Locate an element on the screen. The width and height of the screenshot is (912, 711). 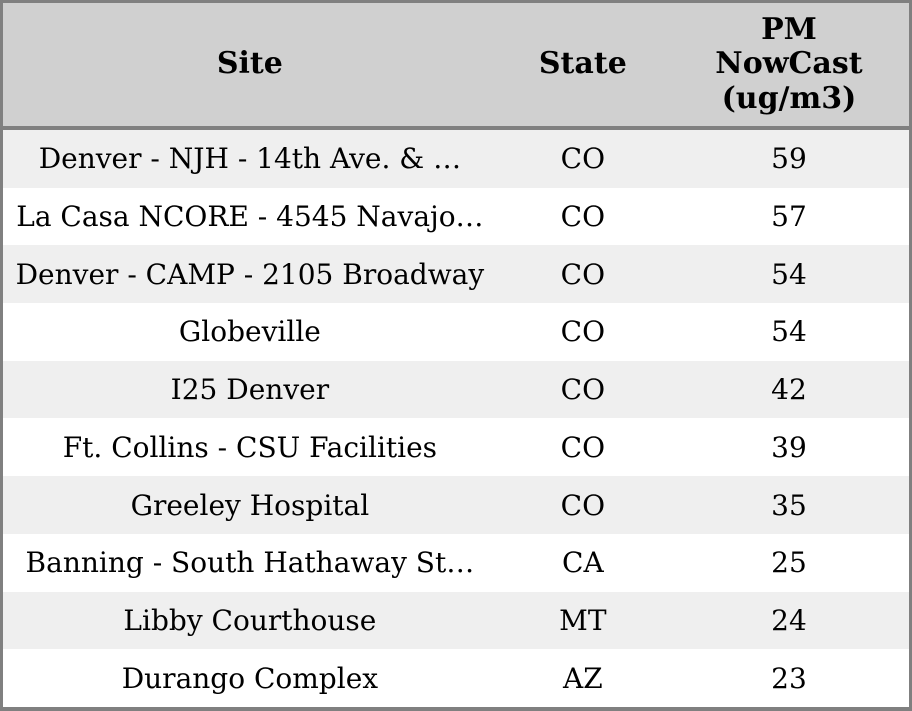
table-row: Ft. Collins - CSU Facilities CO 39 is located at coordinates (456, 447).